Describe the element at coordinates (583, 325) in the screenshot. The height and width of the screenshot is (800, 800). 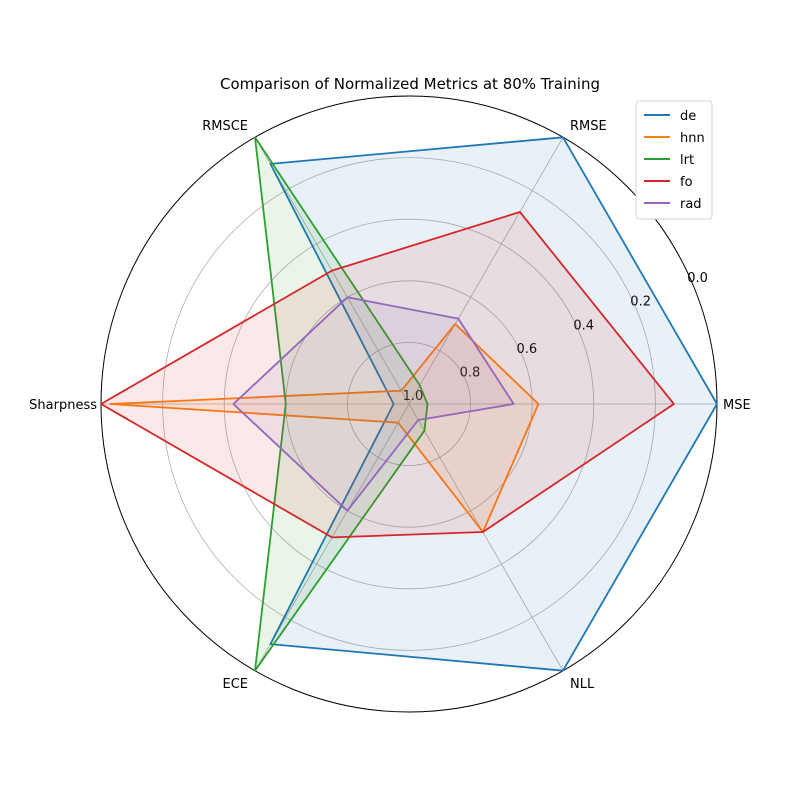
I see `radial-tick-label: 0.4` at that location.